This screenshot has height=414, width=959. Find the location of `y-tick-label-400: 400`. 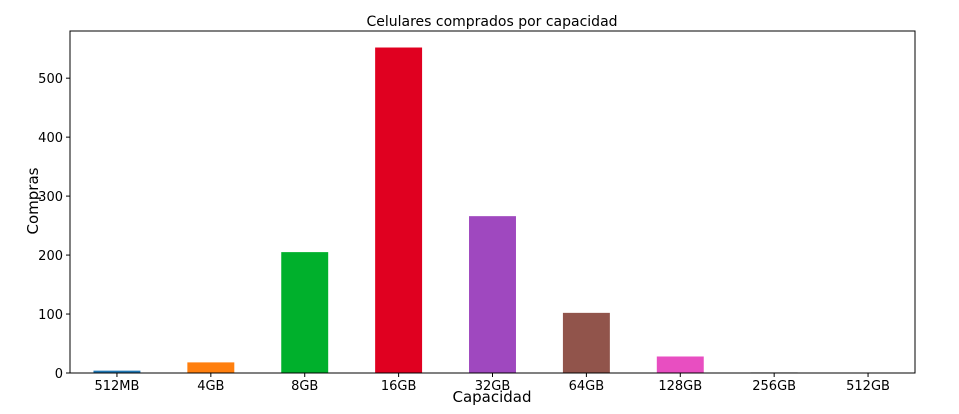

y-tick-label-400: 400 is located at coordinates (50, 138).